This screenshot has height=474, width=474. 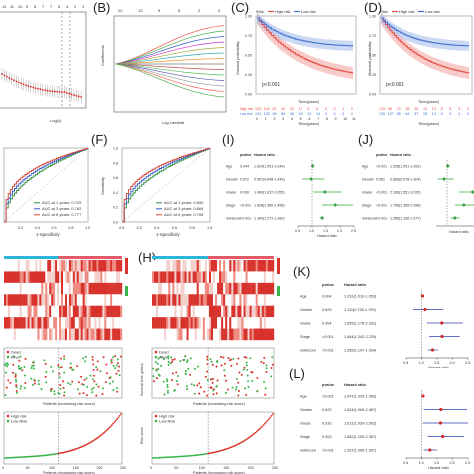 What do you see at coordinates (3, 468) in the screenshot?
I see `risk-g-riskcurve-xtick: 0` at bounding box center [3, 468].